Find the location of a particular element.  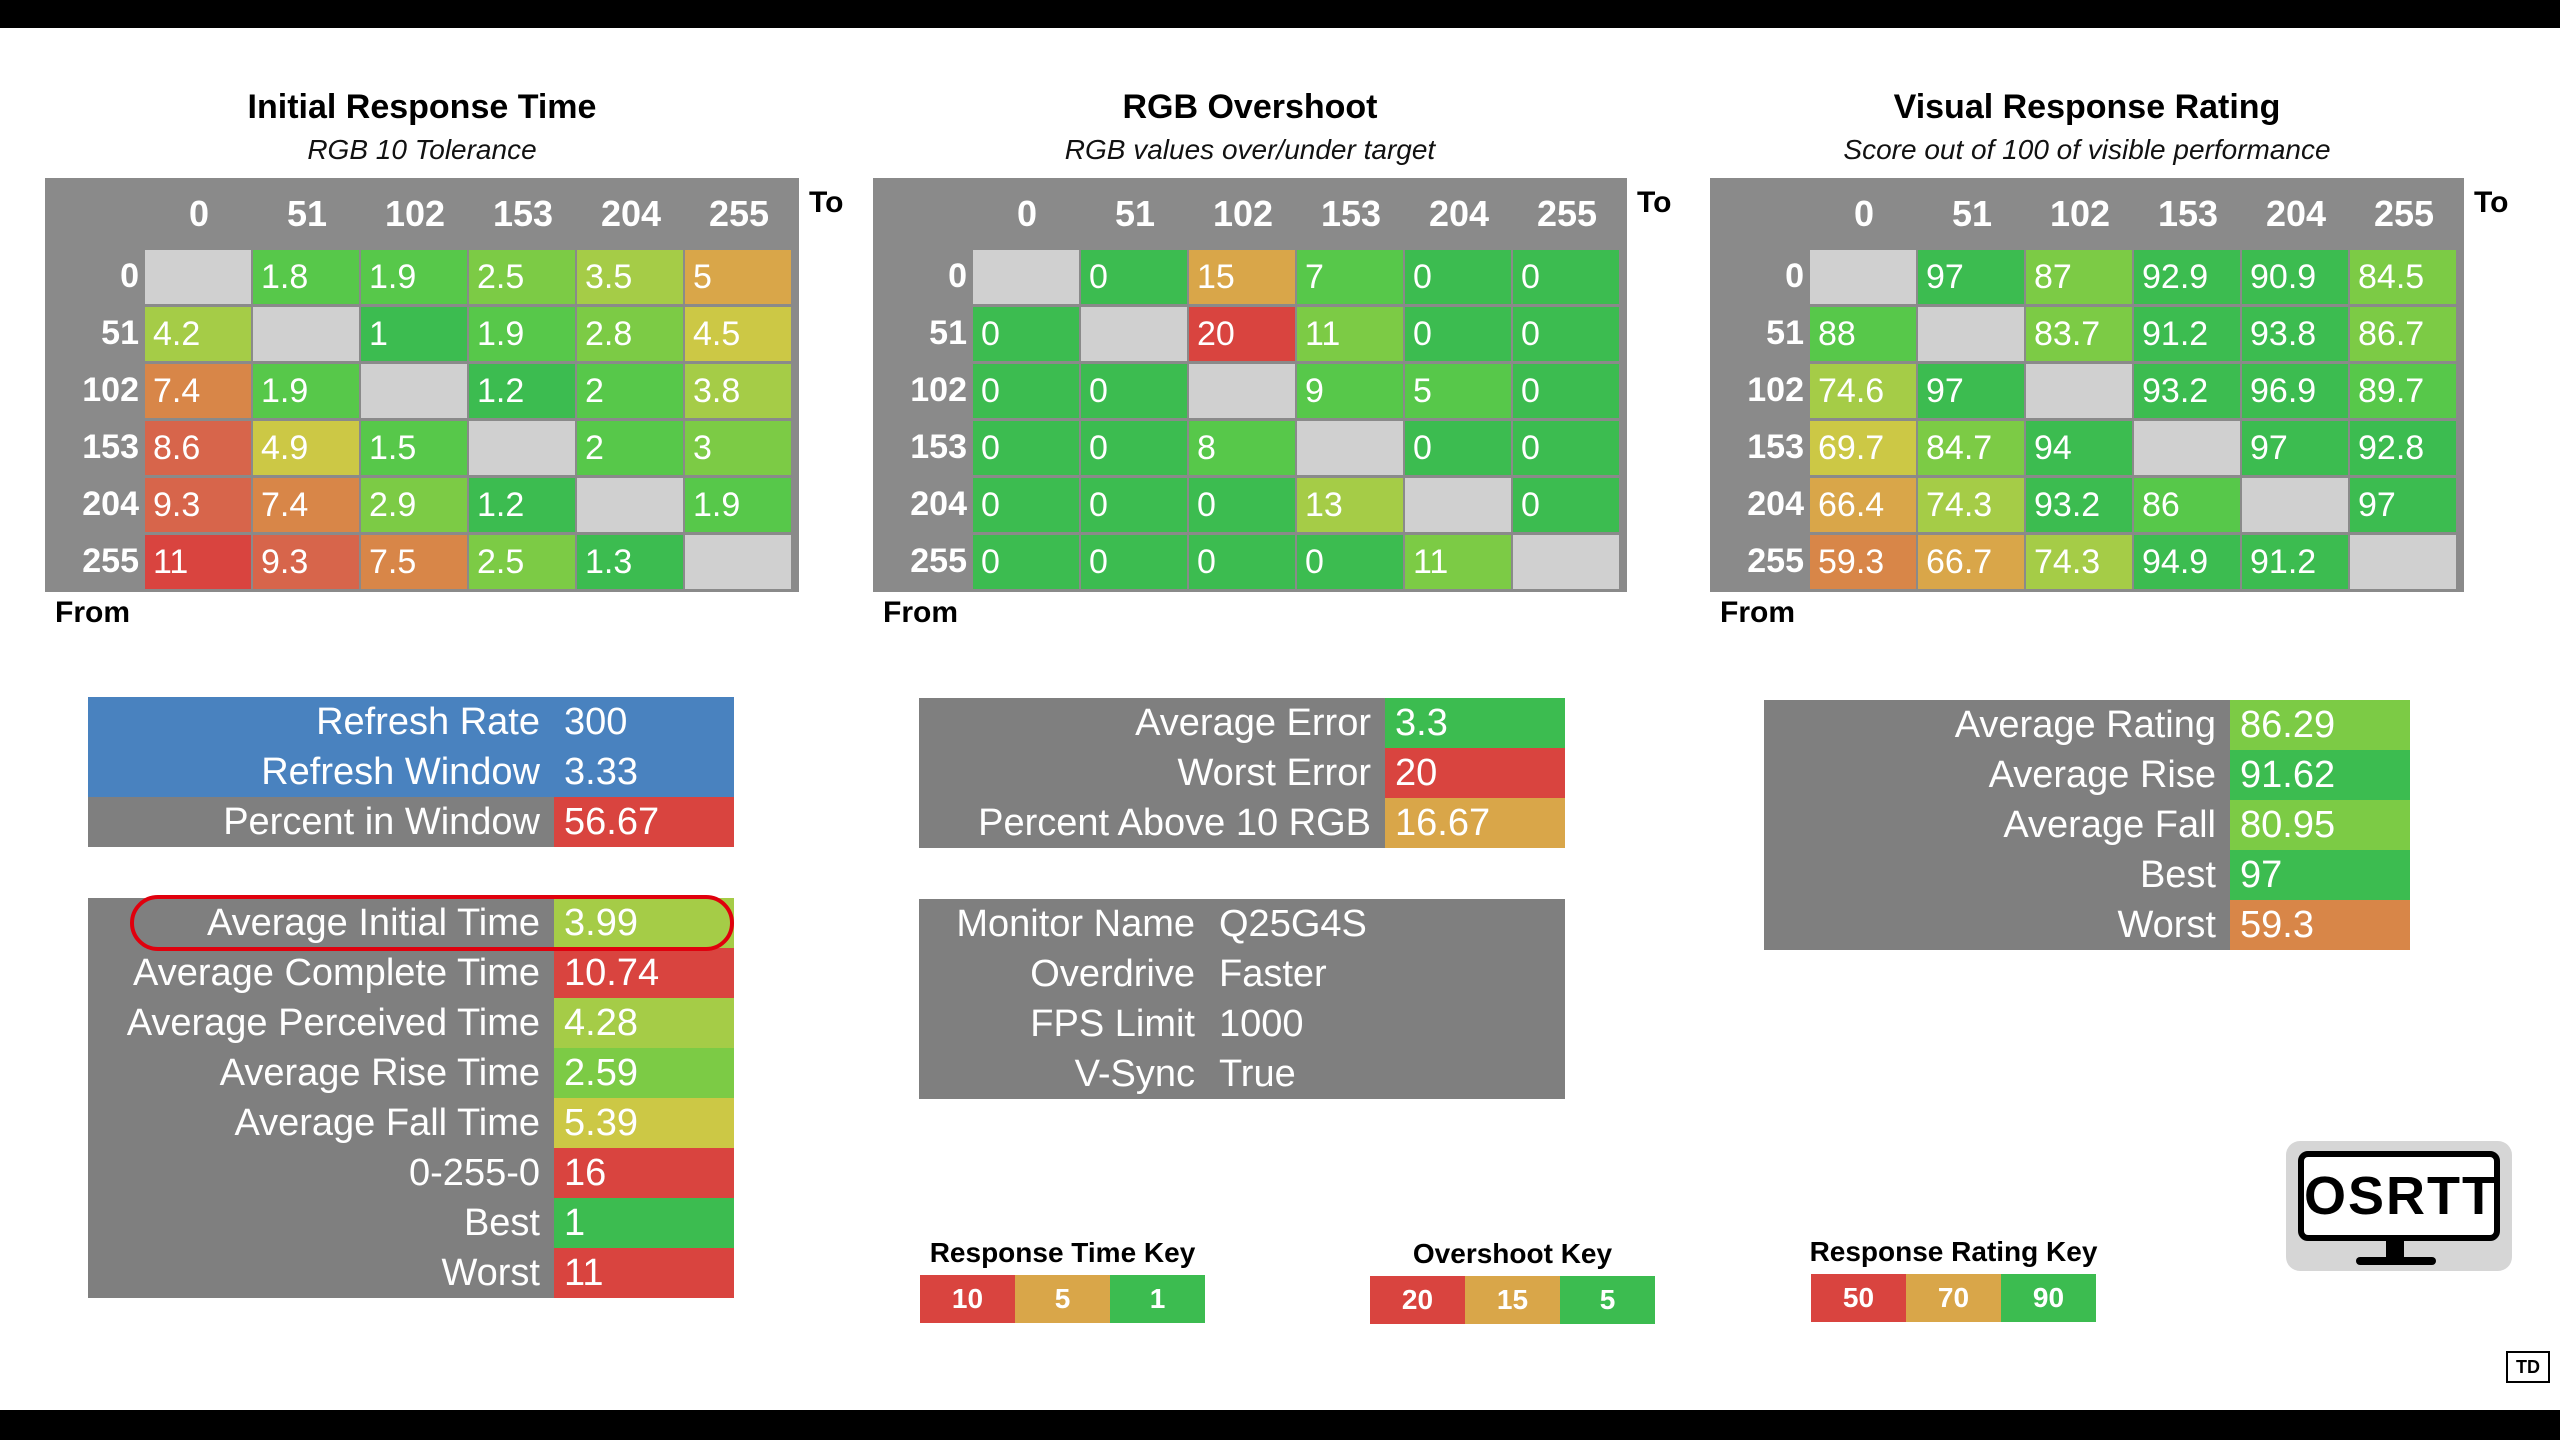

table-title: RGB Overshoot is located at coordinates (1250, 107).